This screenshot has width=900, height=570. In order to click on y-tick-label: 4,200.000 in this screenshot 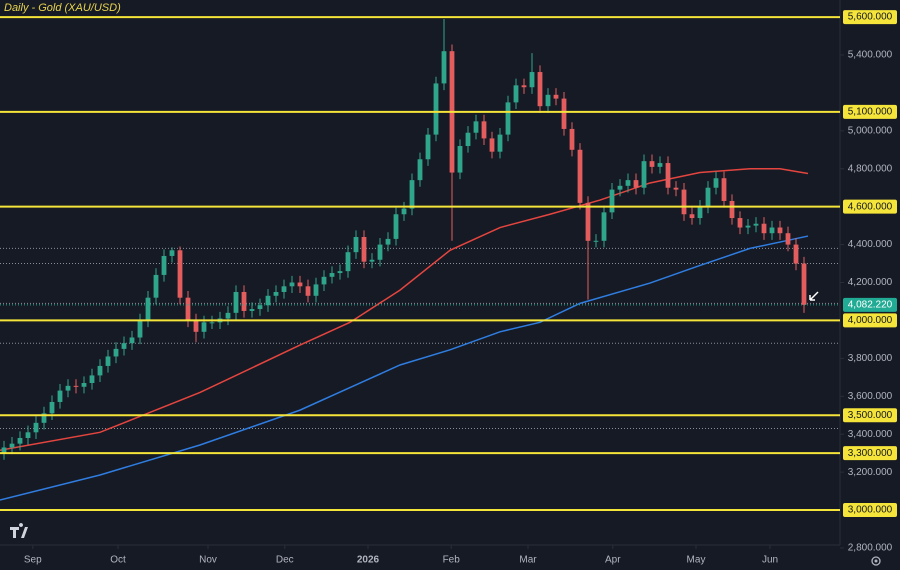, I will do `click(870, 282)`.